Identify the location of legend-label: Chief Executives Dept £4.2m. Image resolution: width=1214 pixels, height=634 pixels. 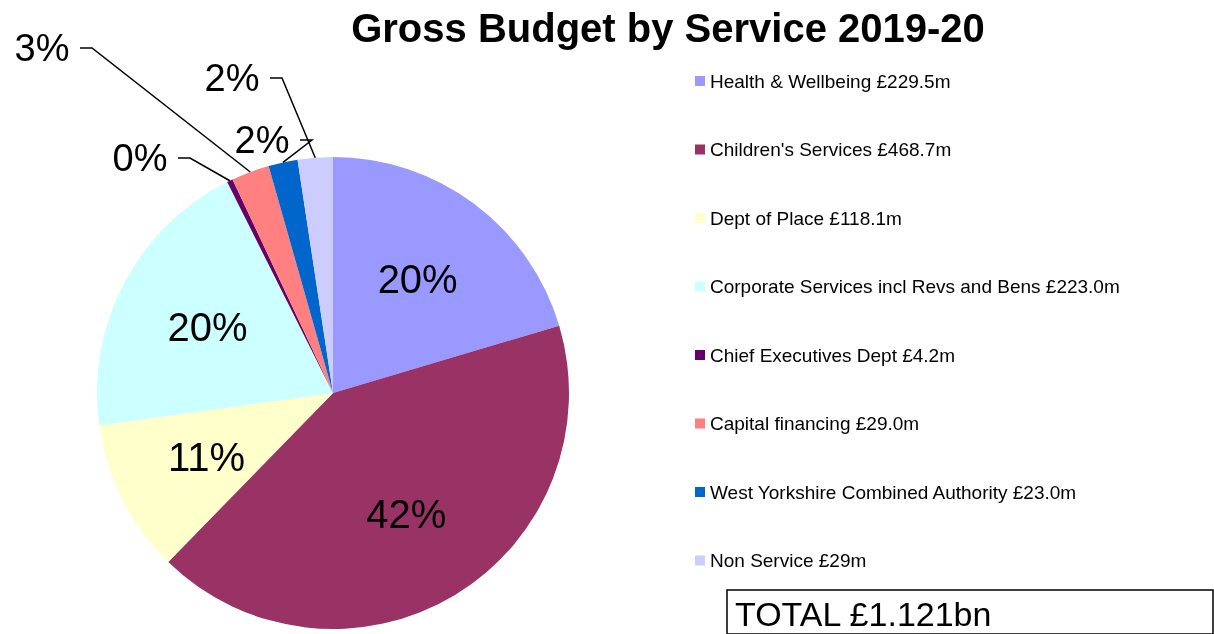
(833, 355).